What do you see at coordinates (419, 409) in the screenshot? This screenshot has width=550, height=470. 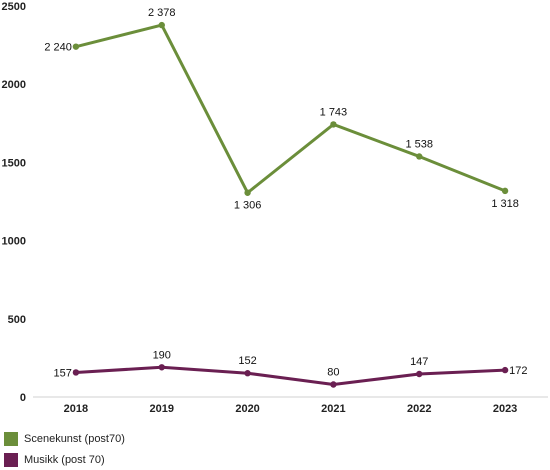 I see `x-tick-label: 2022` at bounding box center [419, 409].